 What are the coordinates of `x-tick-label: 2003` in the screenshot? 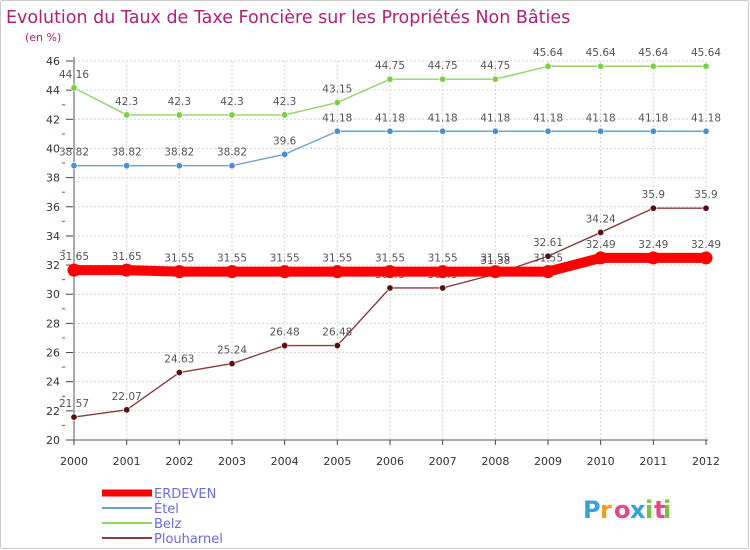 It's located at (232, 461).